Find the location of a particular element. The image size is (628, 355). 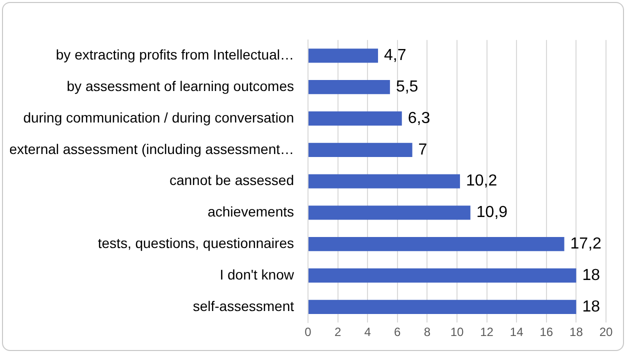

data-label: 10,9 is located at coordinates (492, 213).